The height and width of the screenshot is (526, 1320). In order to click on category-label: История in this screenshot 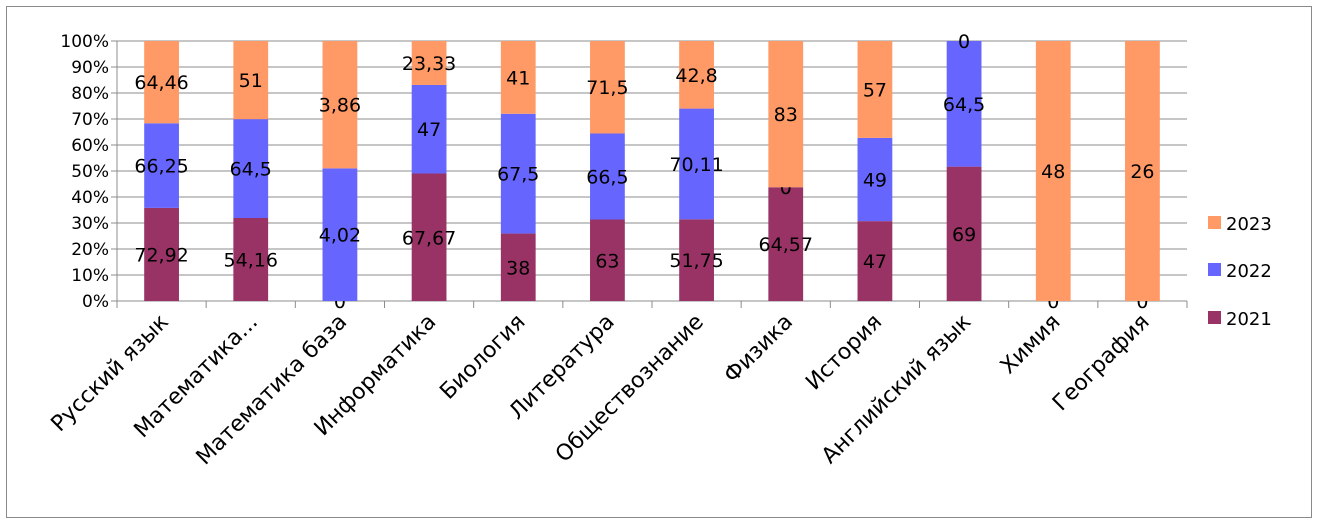, I will do `click(844, 353)`.